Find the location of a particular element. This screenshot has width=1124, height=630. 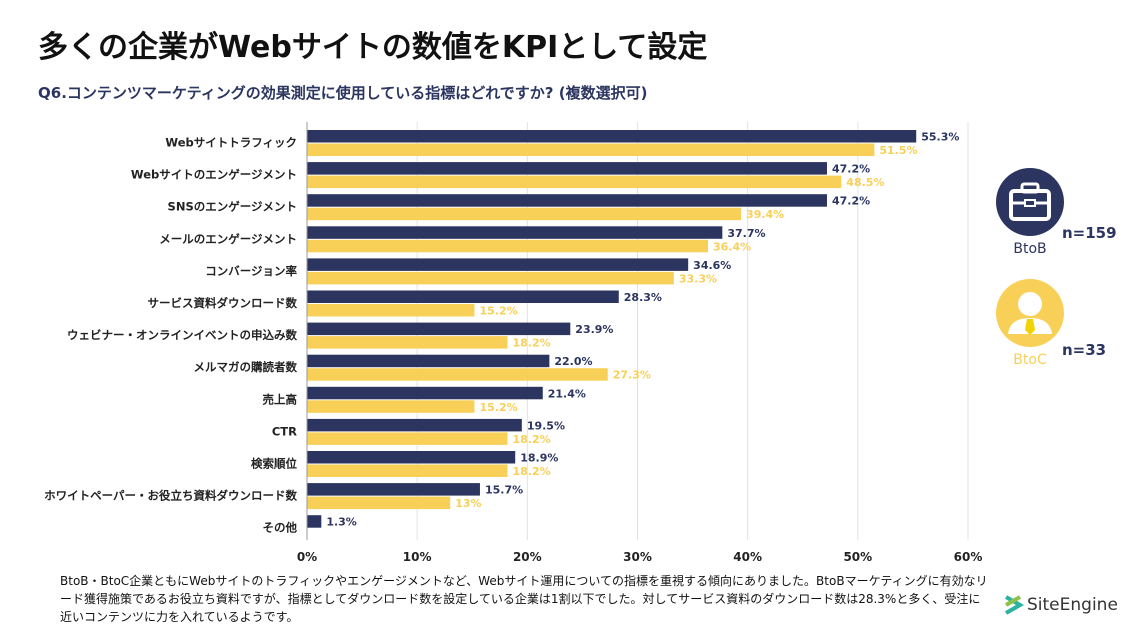

data-label-btoc: 13% is located at coordinates (468, 503).